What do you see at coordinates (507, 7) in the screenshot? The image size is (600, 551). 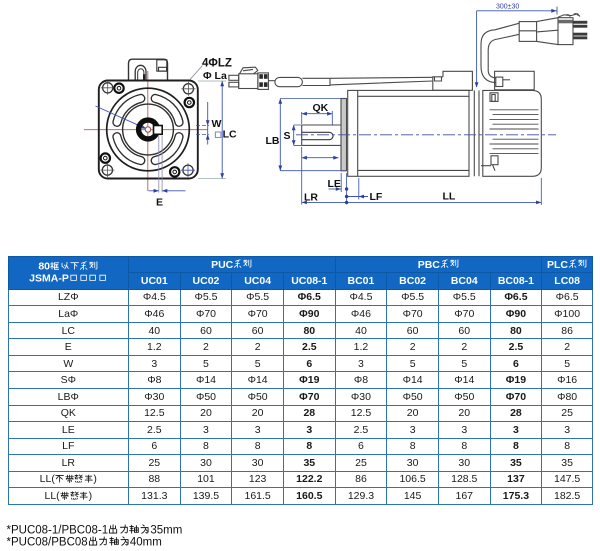 I see `svg-text: 300±30` at bounding box center [507, 7].